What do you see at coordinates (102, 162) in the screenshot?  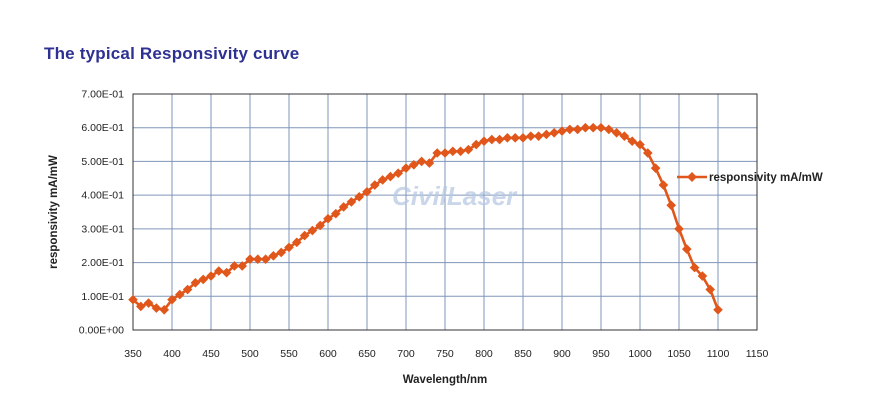 I see `y-tick-label: 5.00E-01` at bounding box center [102, 162].